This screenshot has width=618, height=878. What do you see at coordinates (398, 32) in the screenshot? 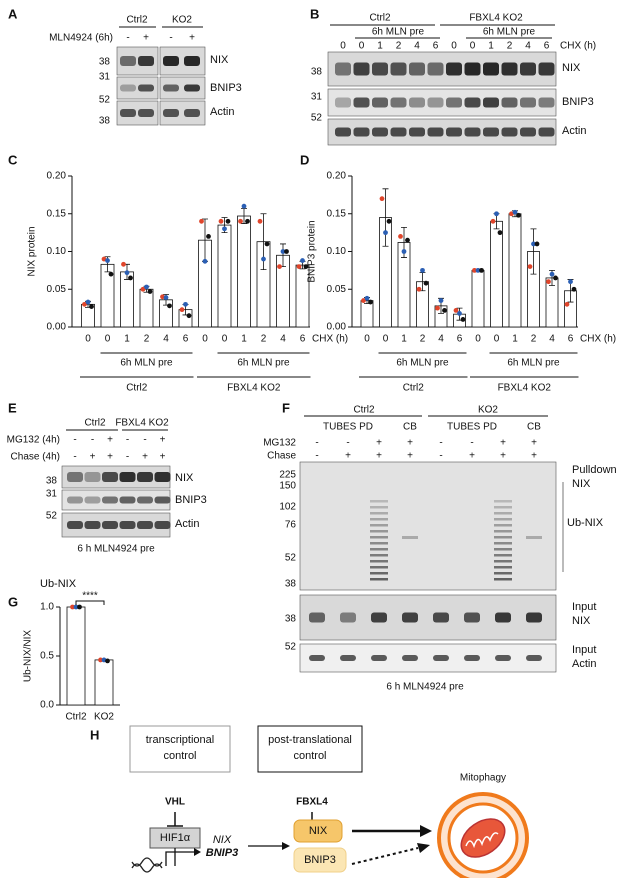
I see `pretreatment: 6h MLN pre` at bounding box center [398, 32].